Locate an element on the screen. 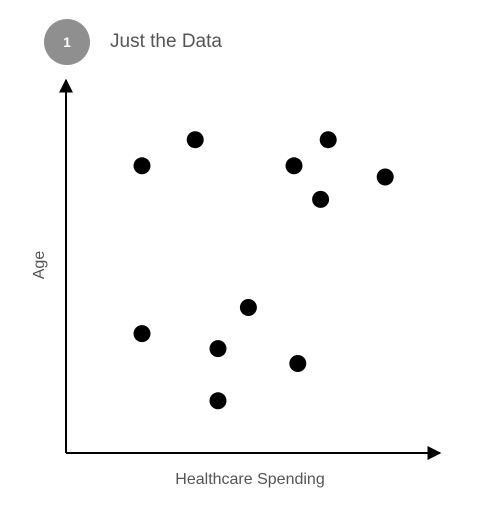  y-axis-label: Age is located at coordinates (39, 265).